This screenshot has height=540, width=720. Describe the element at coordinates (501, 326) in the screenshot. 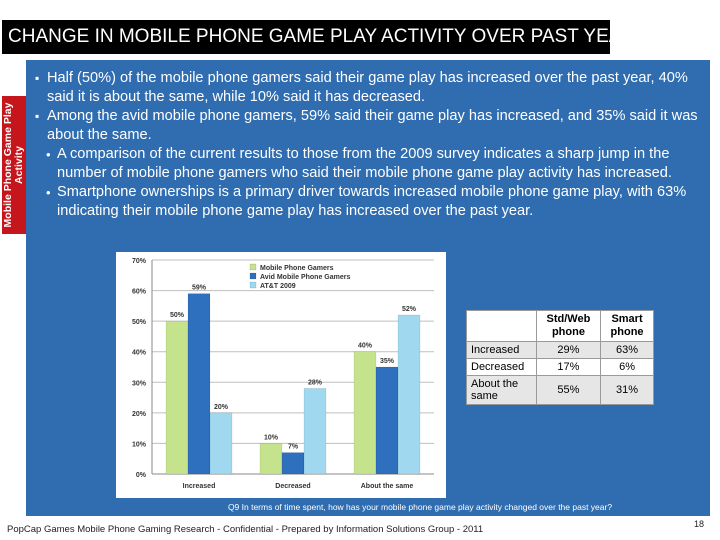

I see `table-header-corner` at that location.